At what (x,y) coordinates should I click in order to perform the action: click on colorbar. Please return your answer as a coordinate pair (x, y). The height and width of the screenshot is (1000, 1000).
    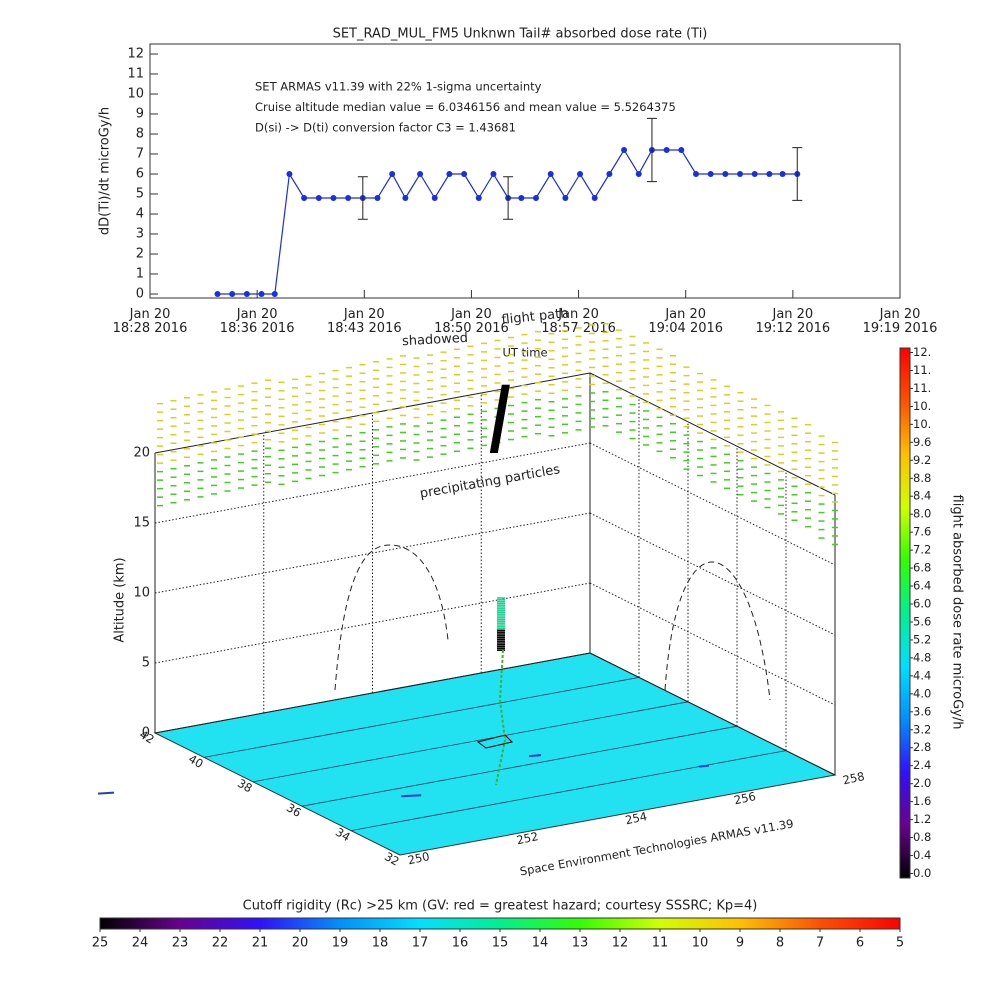
    Looking at the image, I should click on (500, 923).